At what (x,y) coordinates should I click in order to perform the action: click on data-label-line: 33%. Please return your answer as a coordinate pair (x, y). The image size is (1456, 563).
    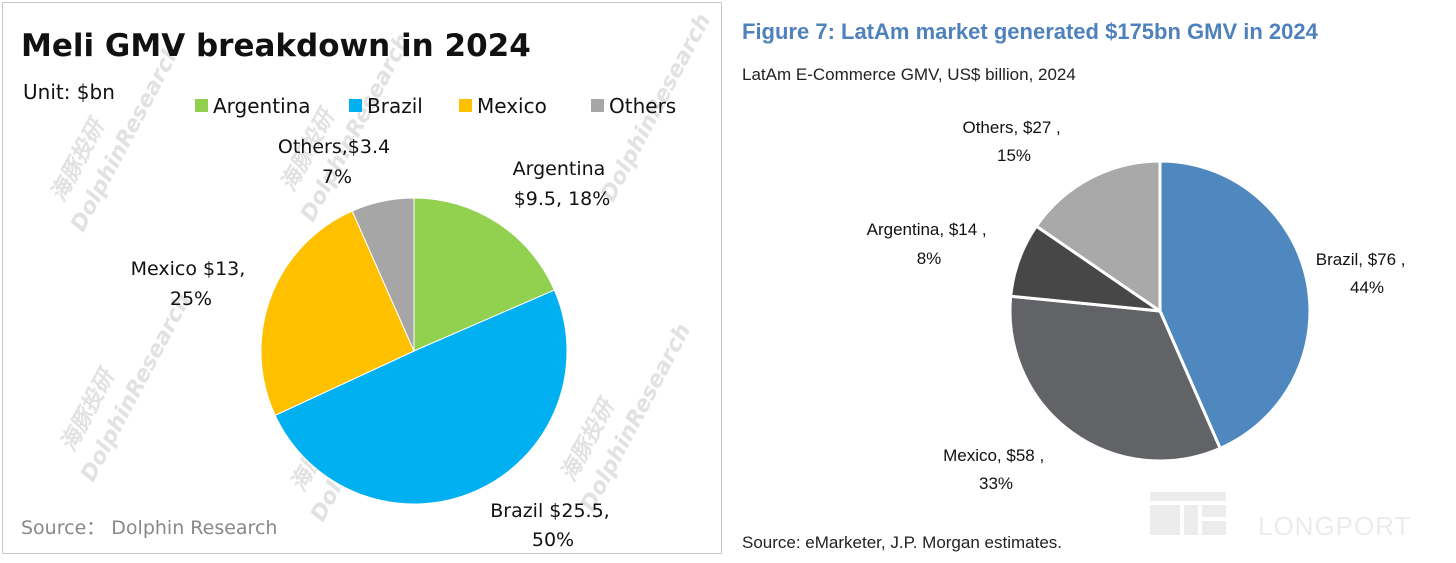
    Looking at the image, I should click on (996, 483).